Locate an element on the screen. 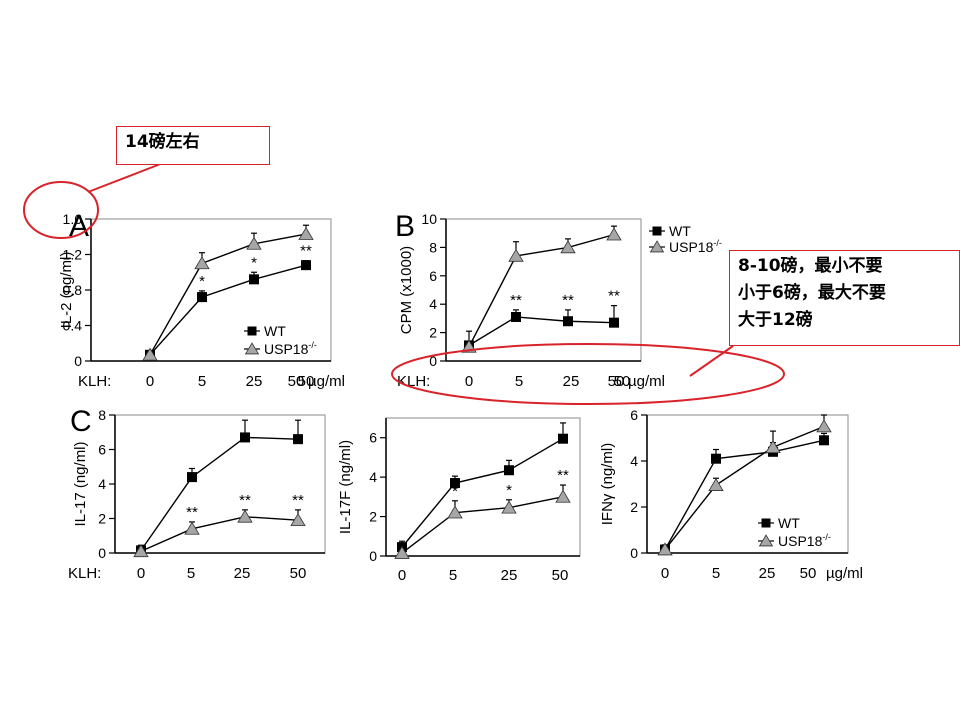 This screenshot has height=725, width=960. plot-frame is located at coordinates (211, 290).